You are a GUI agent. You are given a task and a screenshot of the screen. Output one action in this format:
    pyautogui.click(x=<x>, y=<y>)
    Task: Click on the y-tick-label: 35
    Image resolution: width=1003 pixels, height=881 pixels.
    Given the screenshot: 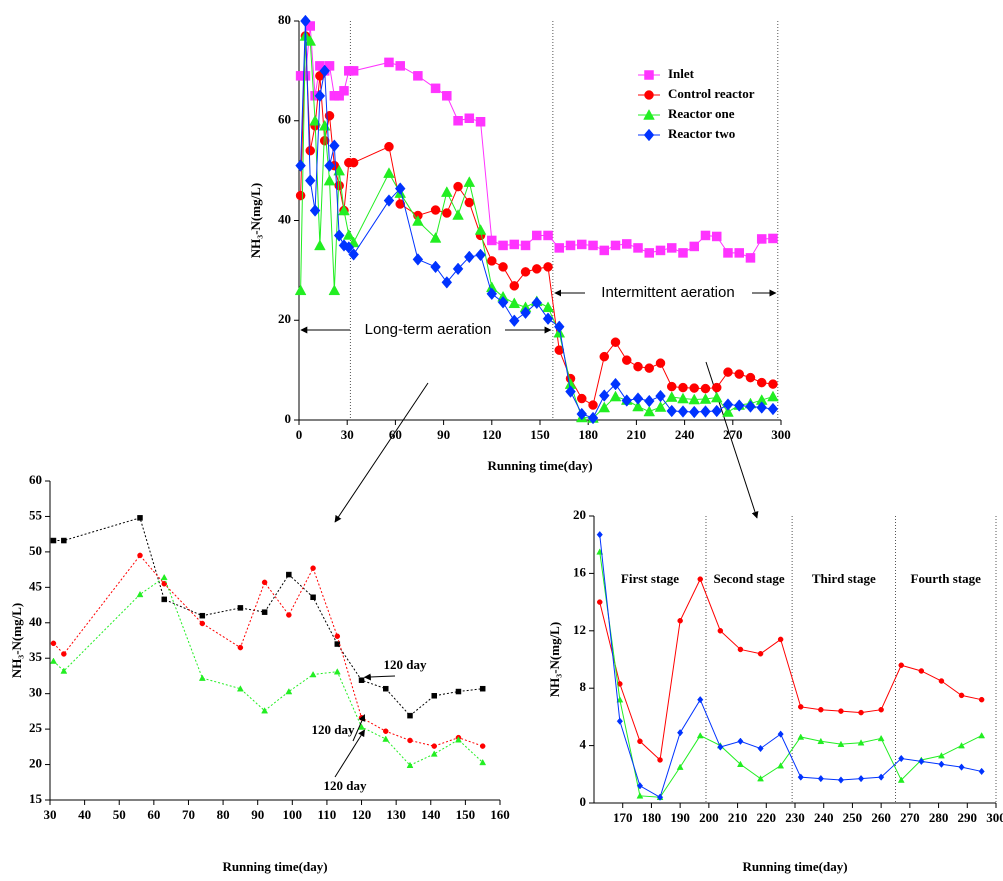 What is the action you would take?
    pyautogui.click(x=36, y=656)
    